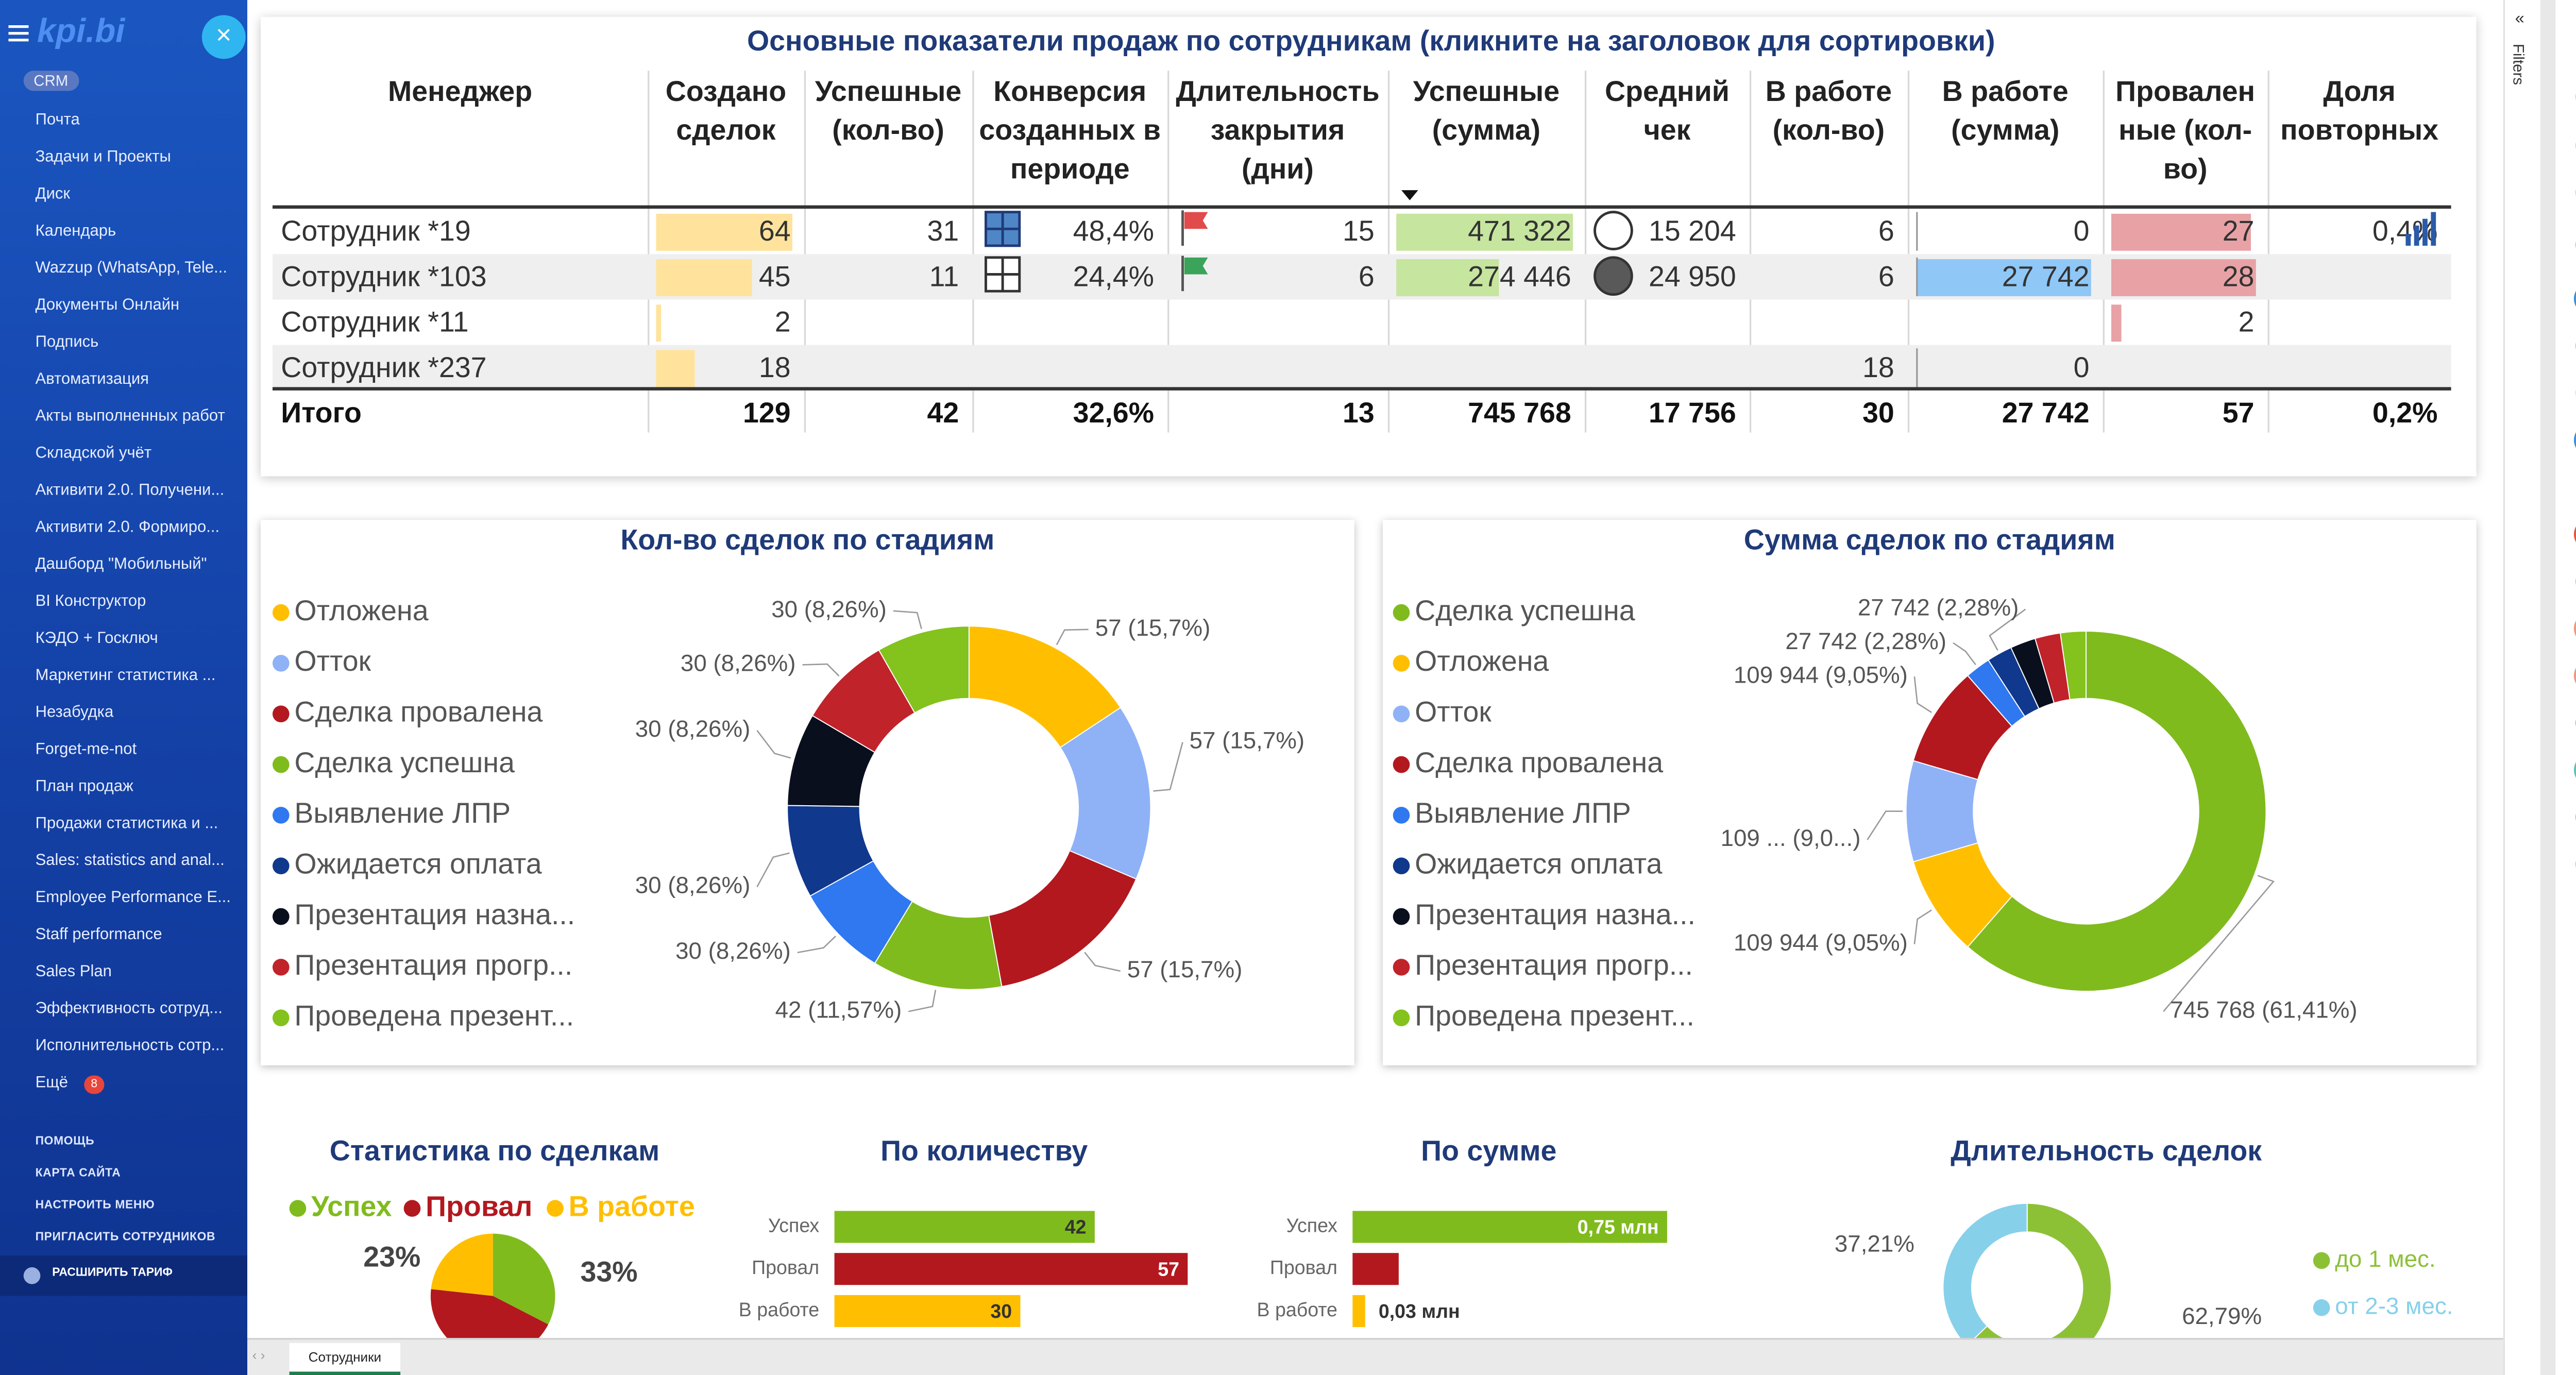 Image resolution: width=2576 pixels, height=1375 pixels. What do you see at coordinates (84, 786) in the screenshot?
I see `menu-item: План продаж` at bounding box center [84, 786].